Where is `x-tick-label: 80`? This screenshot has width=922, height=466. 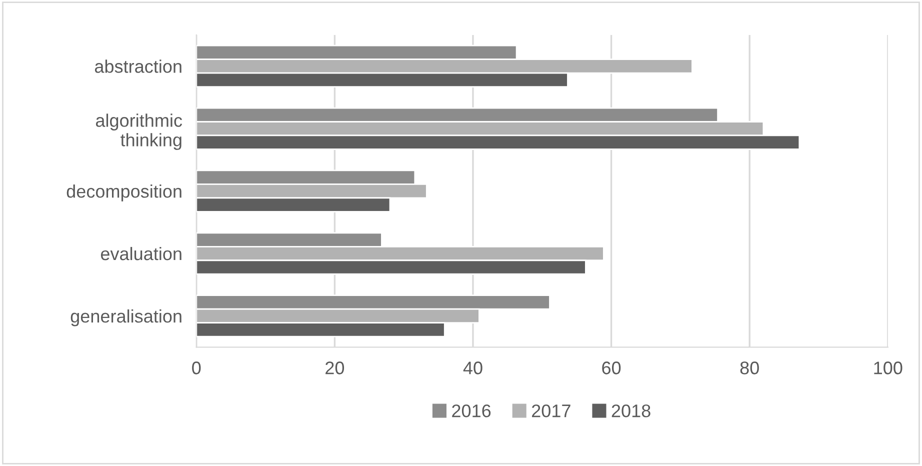 x-tick-label: 80 is located at coordinates (749, 368).